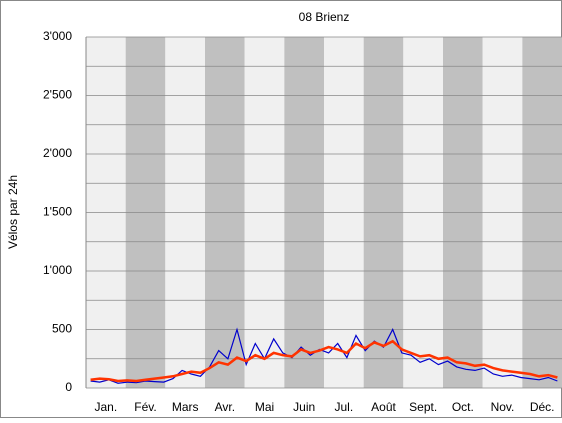 Image resolution: width=562 pixels, height=423 pixels. Describe the element at coordinates (68, 387) in the screenshot. I see `y-tick-label: 0` at that location.